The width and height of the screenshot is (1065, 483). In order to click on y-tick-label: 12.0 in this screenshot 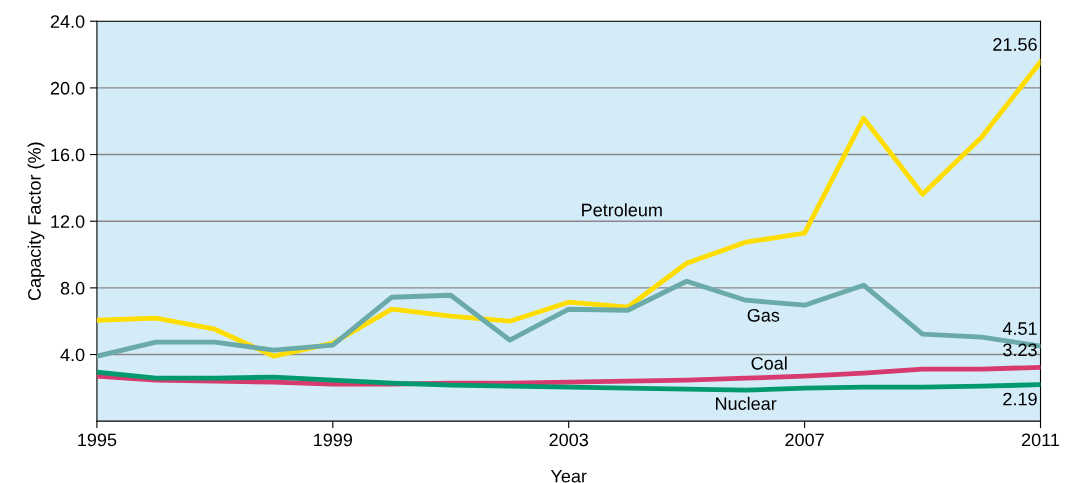, I will do `click(68, 221)`.